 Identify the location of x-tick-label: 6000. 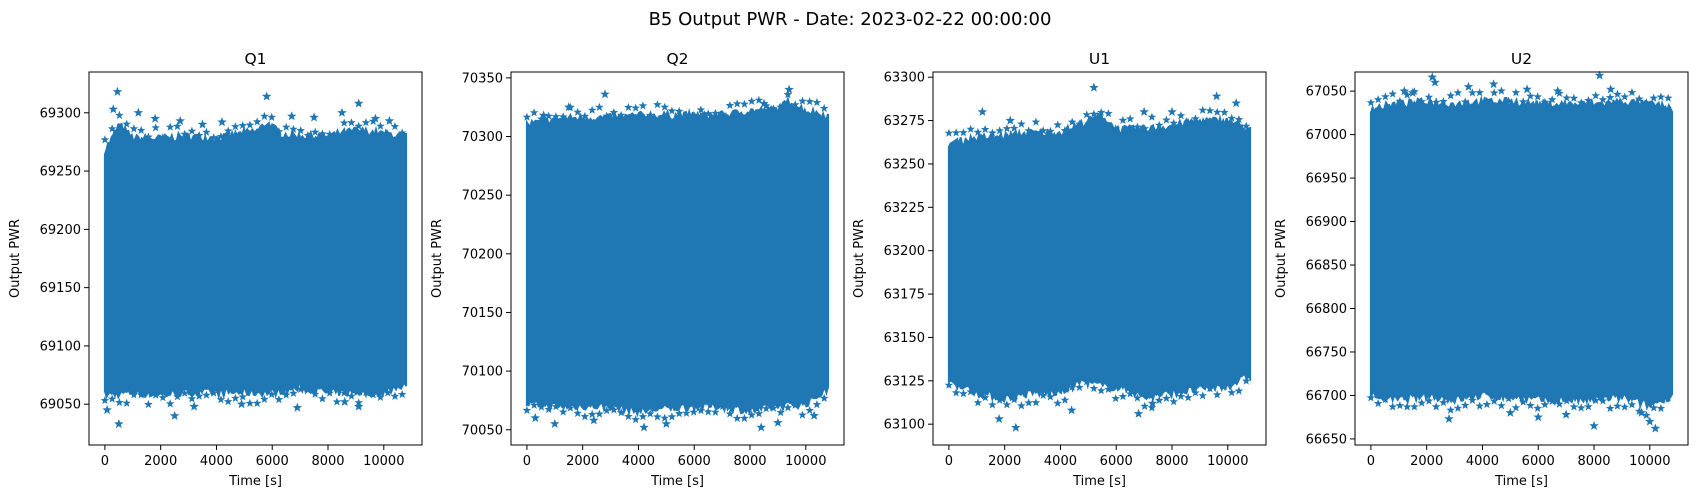
(272, 461).